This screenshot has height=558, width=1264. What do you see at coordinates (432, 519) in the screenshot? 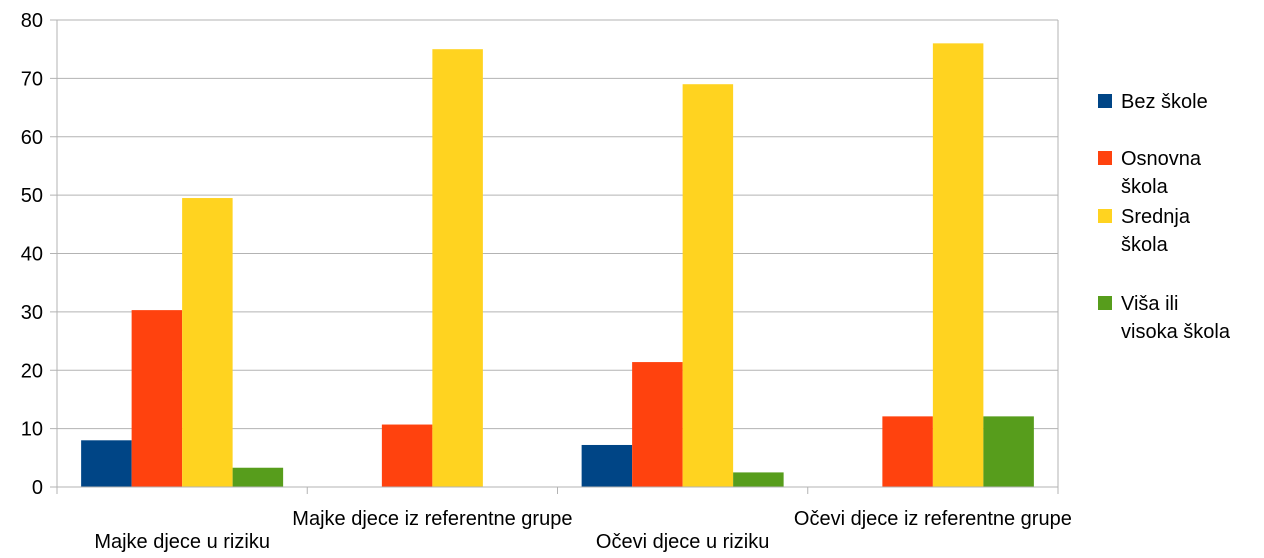
I see `x-category-label: Majke djece iz referentne grupe` at bounding box center [432, 519].